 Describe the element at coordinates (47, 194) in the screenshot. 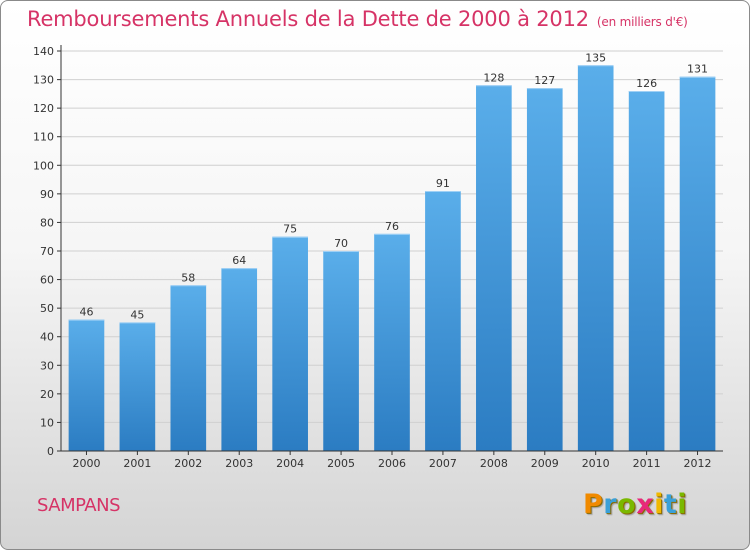

I see `y-tick-label: 90` at that location.